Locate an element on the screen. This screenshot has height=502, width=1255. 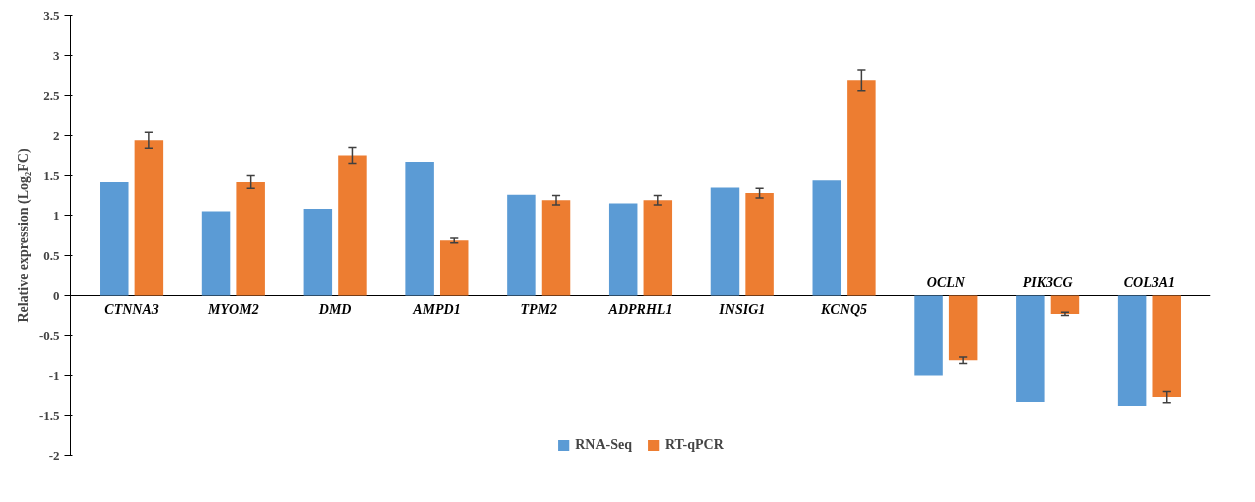
y-tick-label: 1.5 is located at coordinates (51, 175).